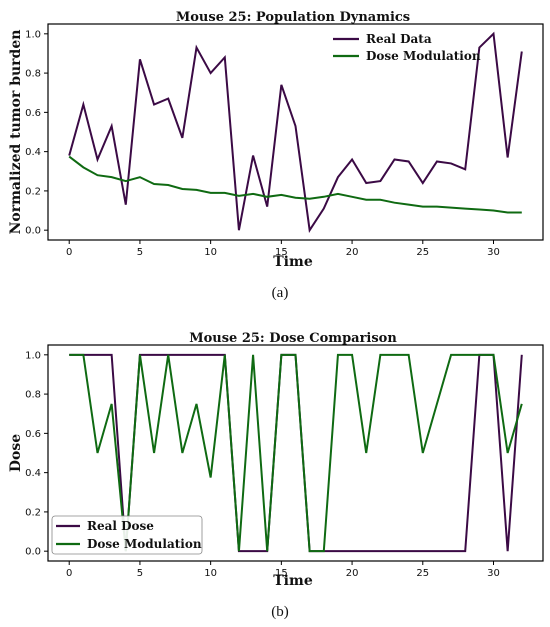  What do you see at coordinates (352, 573) in the screenshot?
I see `chart-b-xtick-label: 20` at bounding box center [352, 573].